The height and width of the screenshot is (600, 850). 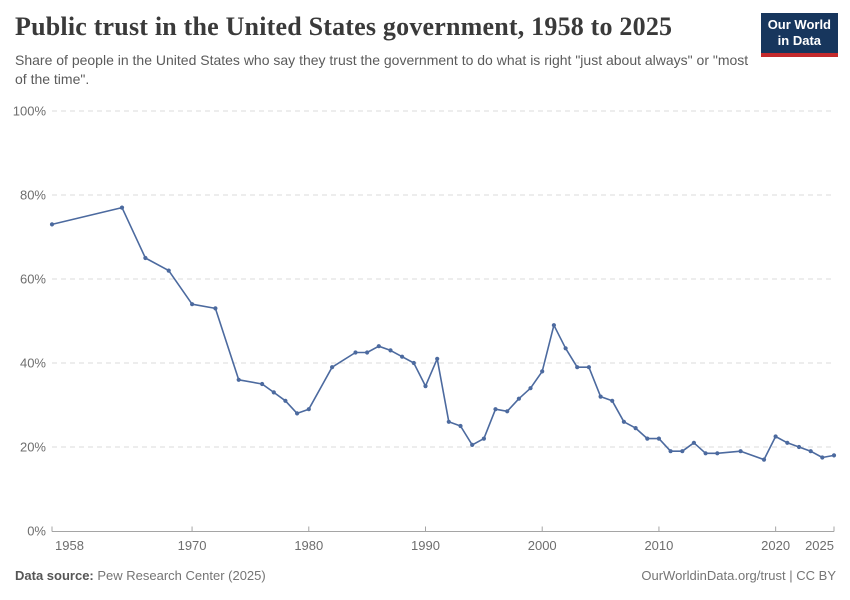 I want to click on y-axis-label: 0%, so click(x=36, y=531).